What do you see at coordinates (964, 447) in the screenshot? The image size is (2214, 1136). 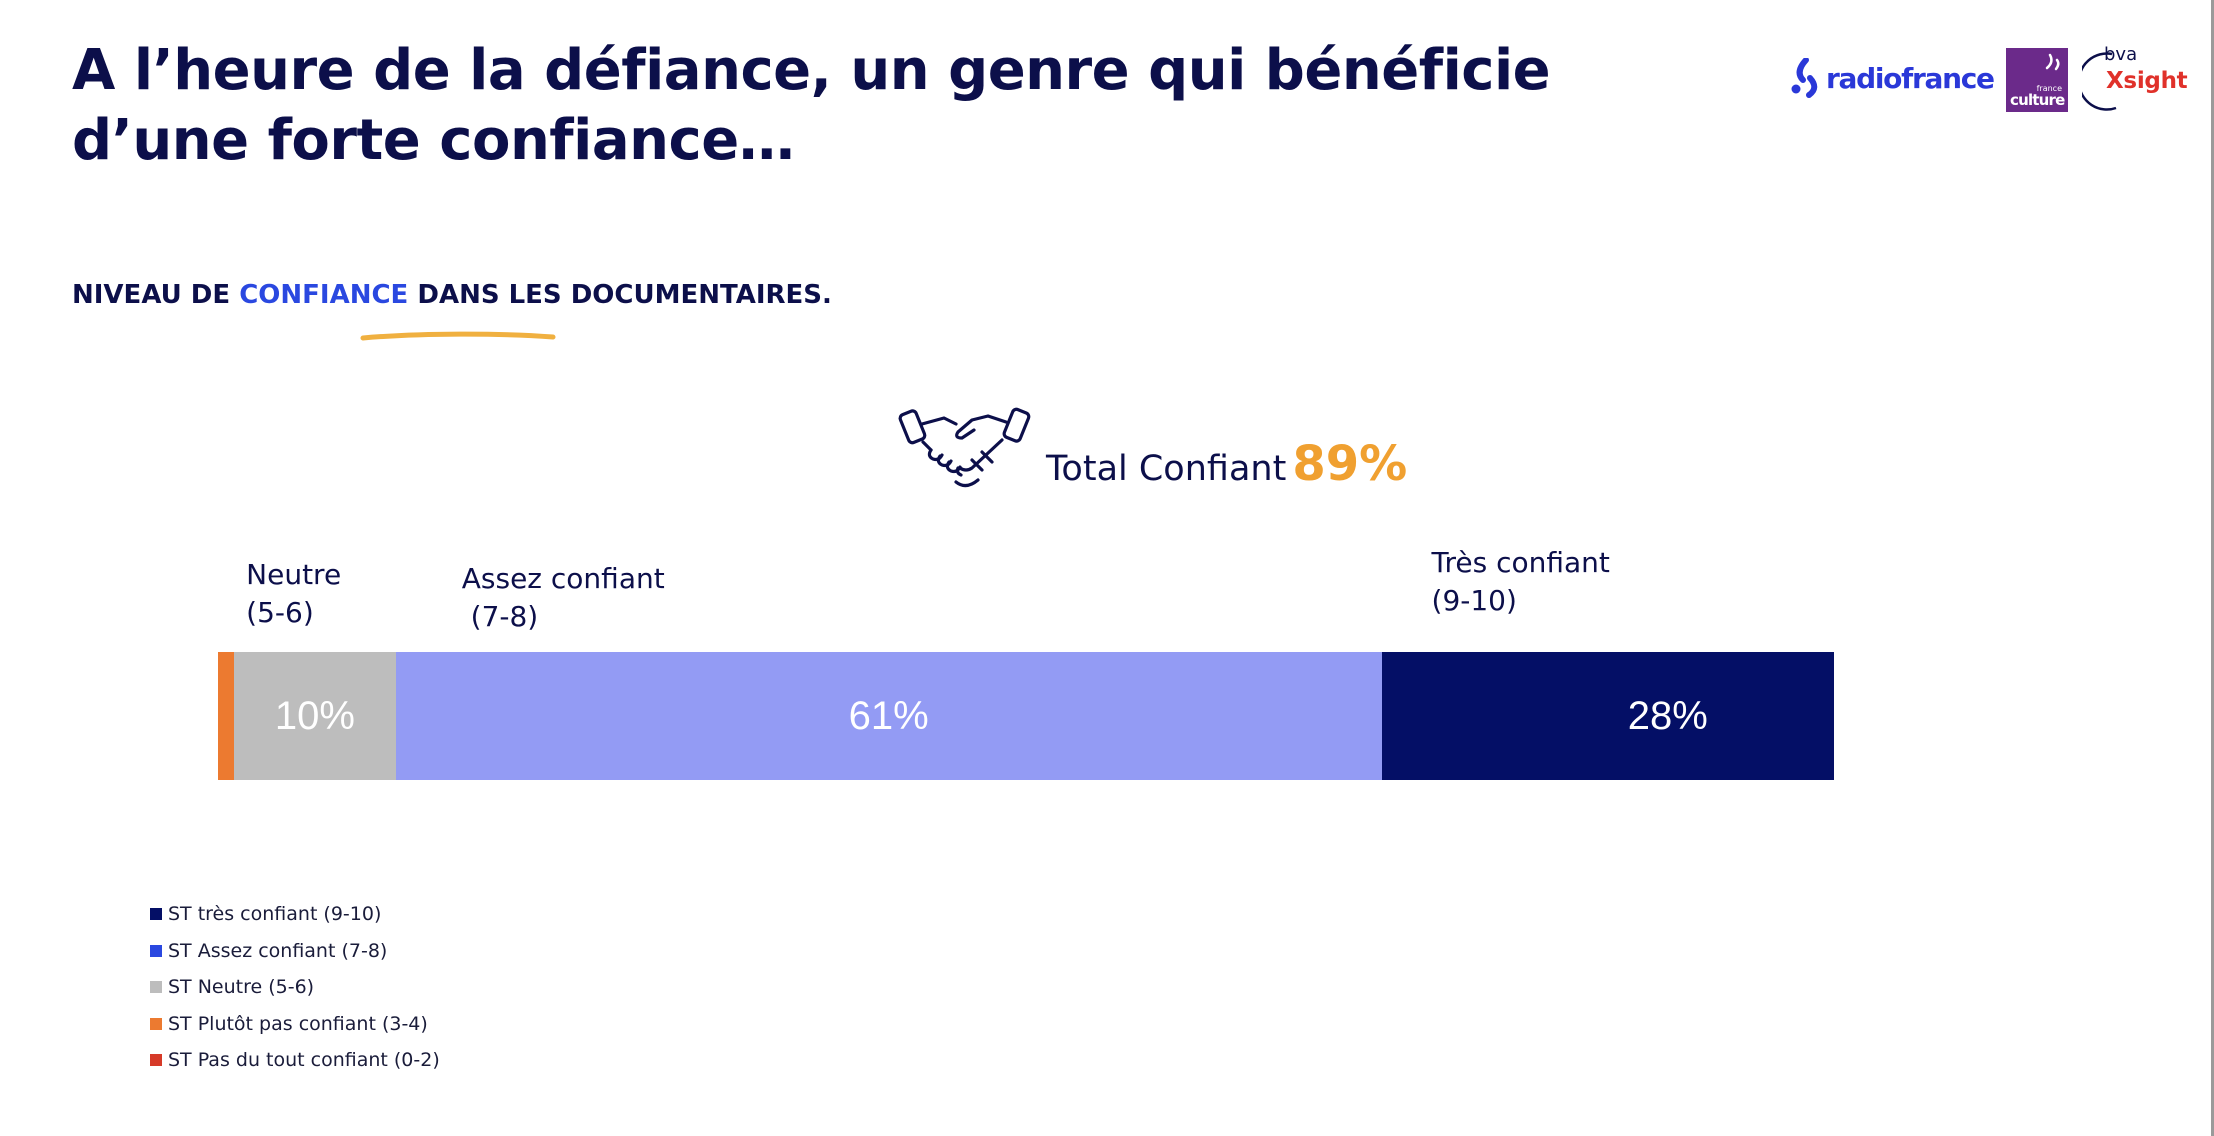 I see `handshake-icon` at bounding box center [964, 447].